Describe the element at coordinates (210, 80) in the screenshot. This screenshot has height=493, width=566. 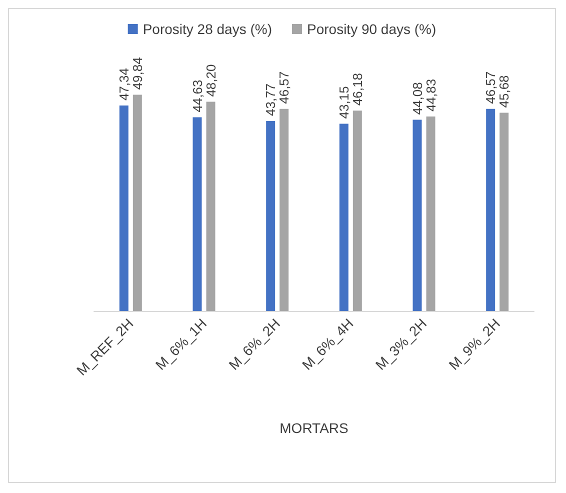
I see `data-label: 48,20` at that location.